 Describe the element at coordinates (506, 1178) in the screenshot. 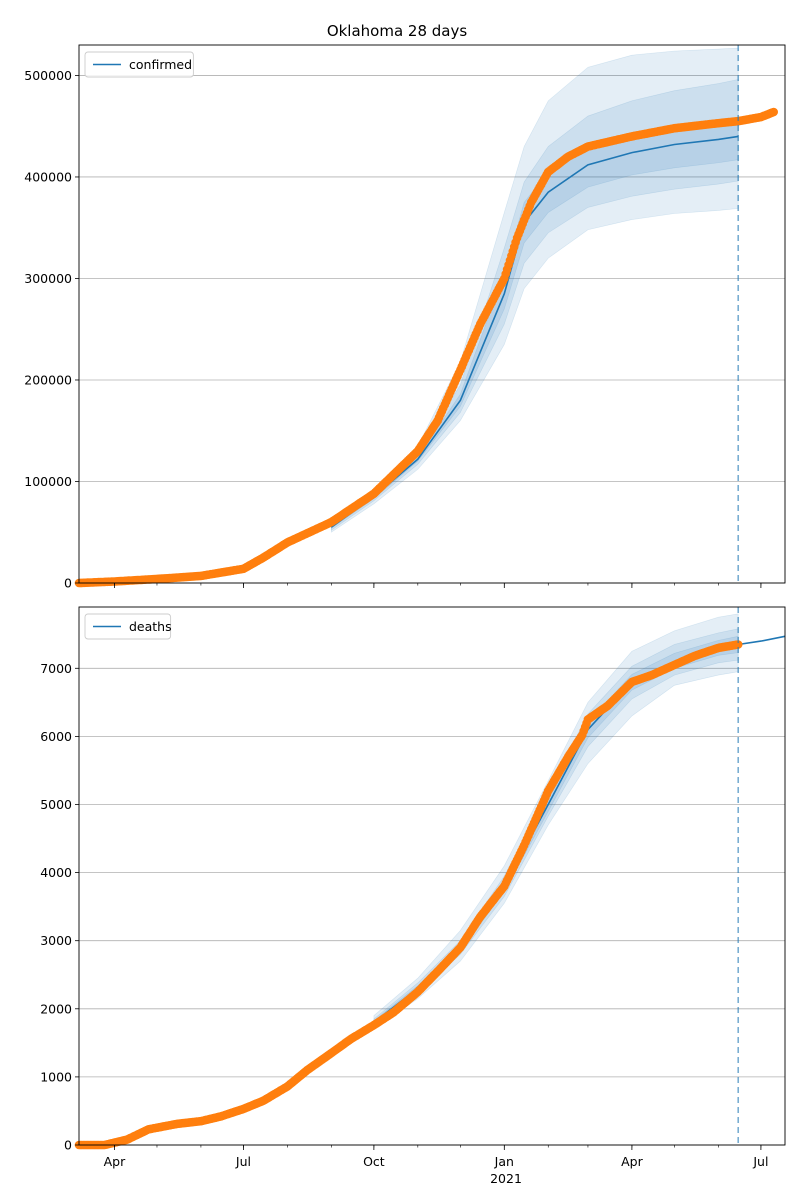

I see `x-axis-year-label: 2021` at that location.